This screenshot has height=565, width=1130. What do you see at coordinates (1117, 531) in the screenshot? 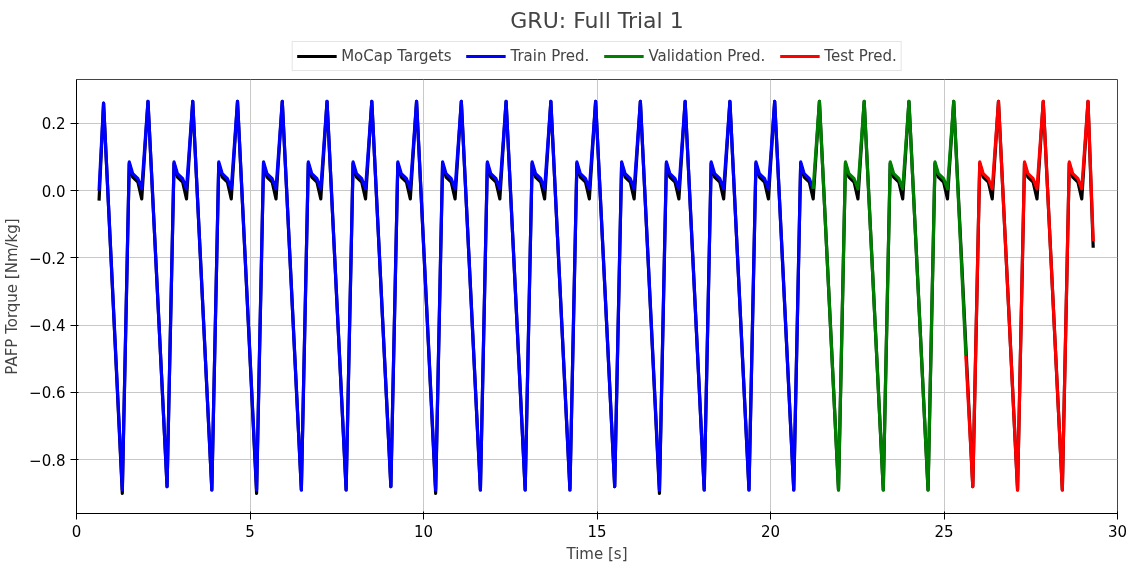
I see `x-tick-label: 30` at bounding box center [1117, 531].